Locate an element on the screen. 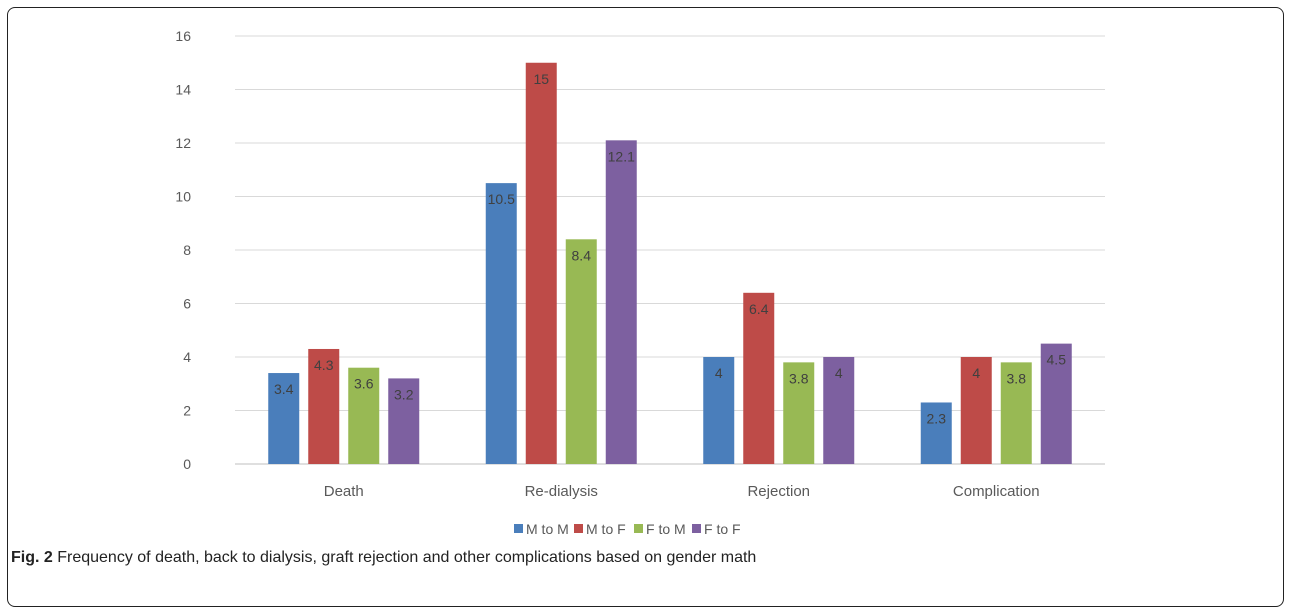 This screenshot has height=607, width=1292. y-tick-label: 0 is located at coordinates (187, 464).